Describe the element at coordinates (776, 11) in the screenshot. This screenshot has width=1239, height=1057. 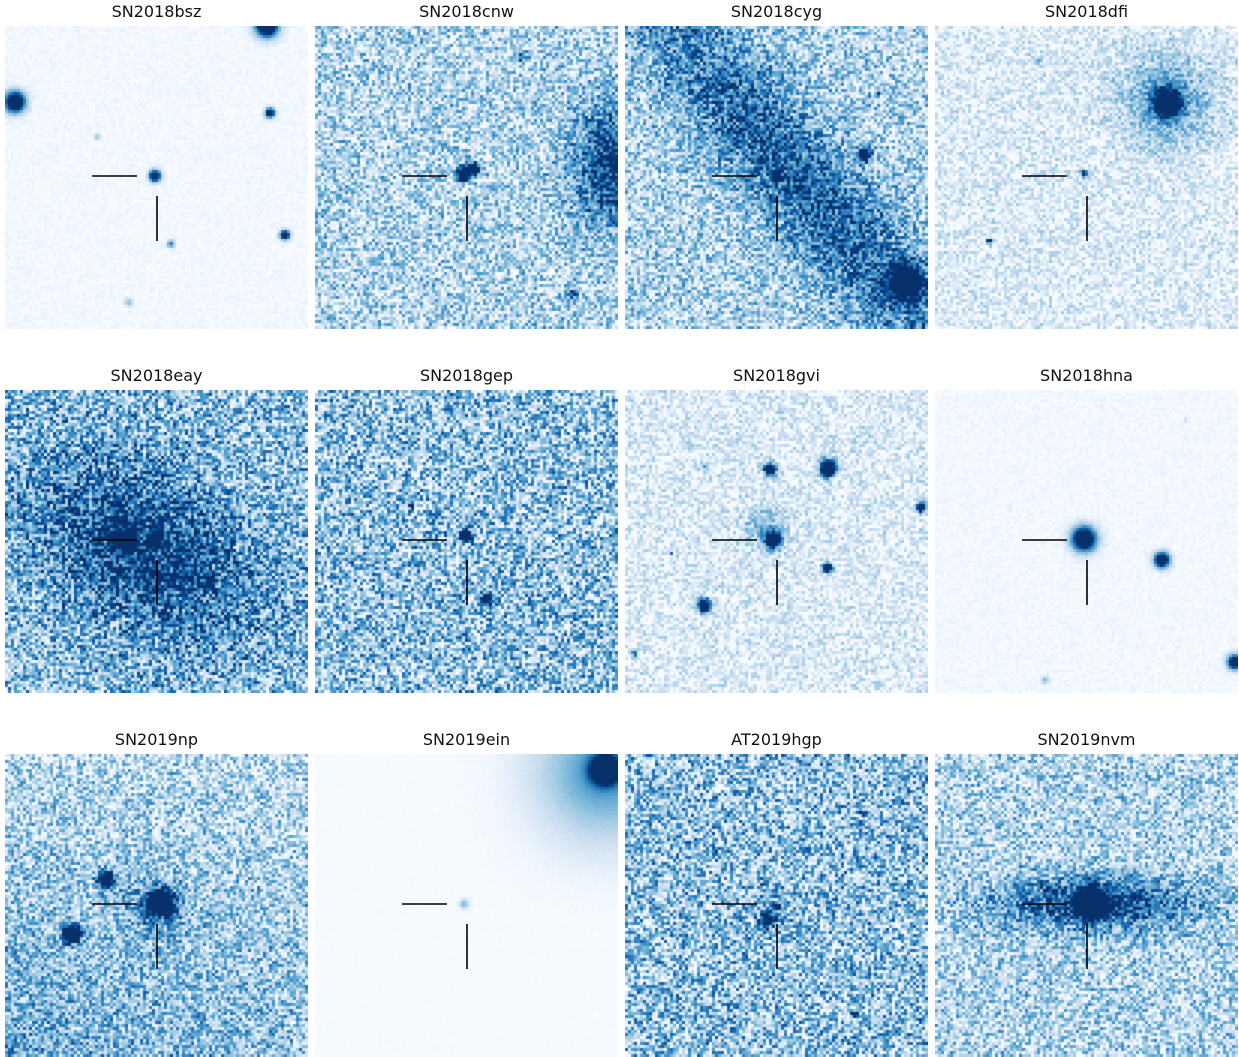
I see `panel-title: SN2018cyg` at that location.